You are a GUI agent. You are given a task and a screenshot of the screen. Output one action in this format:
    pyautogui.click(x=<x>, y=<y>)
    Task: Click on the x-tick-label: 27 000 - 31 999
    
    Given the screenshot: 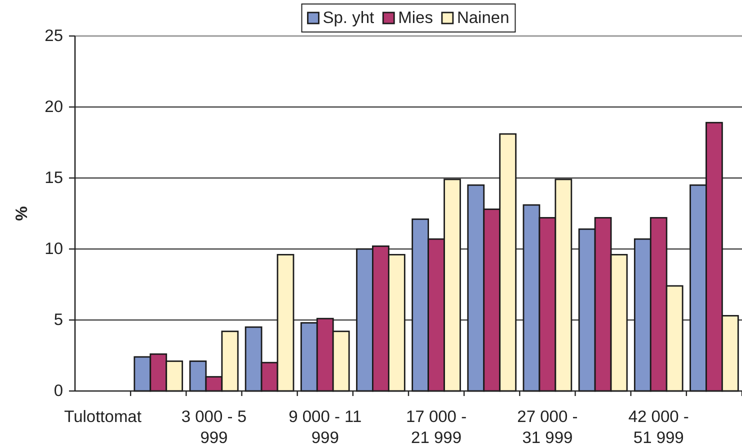 What is the action you would take?
    pyautogui.click(x=547, y=427)
    